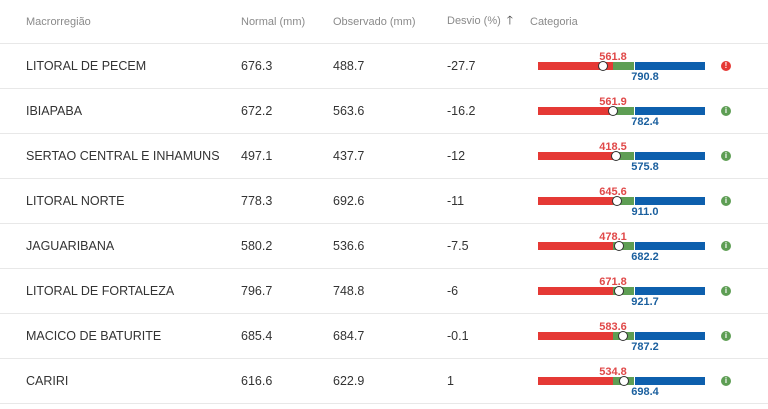 The image size is (768, 409). What do you see at coordinates (349, 381) in the screenshot?
I see `observed-value: 622.9` at bounding box center [349, 381].